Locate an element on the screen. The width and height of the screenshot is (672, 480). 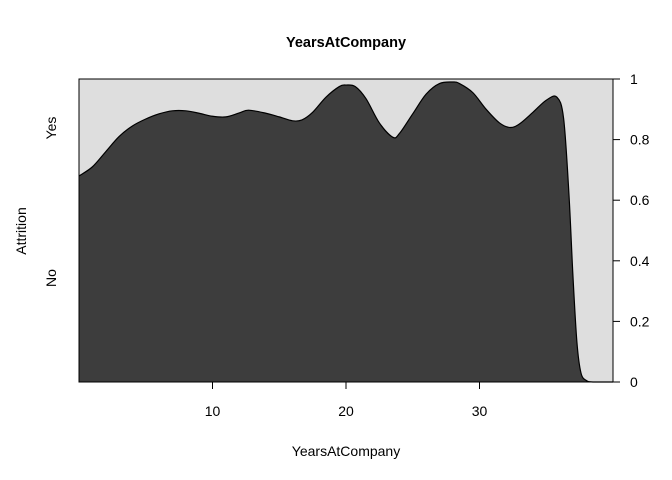
chart-title: YearsAtCompany is located at coordinates (346, 43).